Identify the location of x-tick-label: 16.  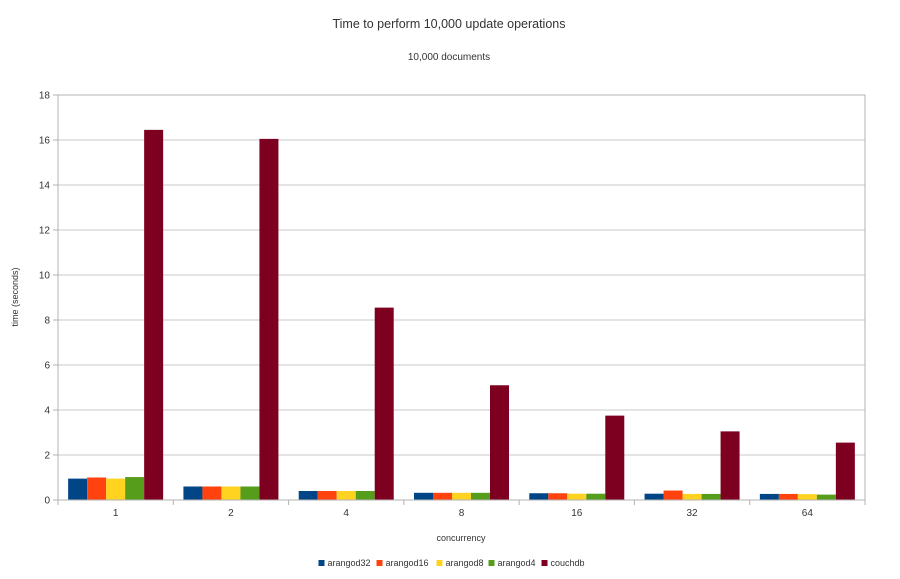
(577, 513).